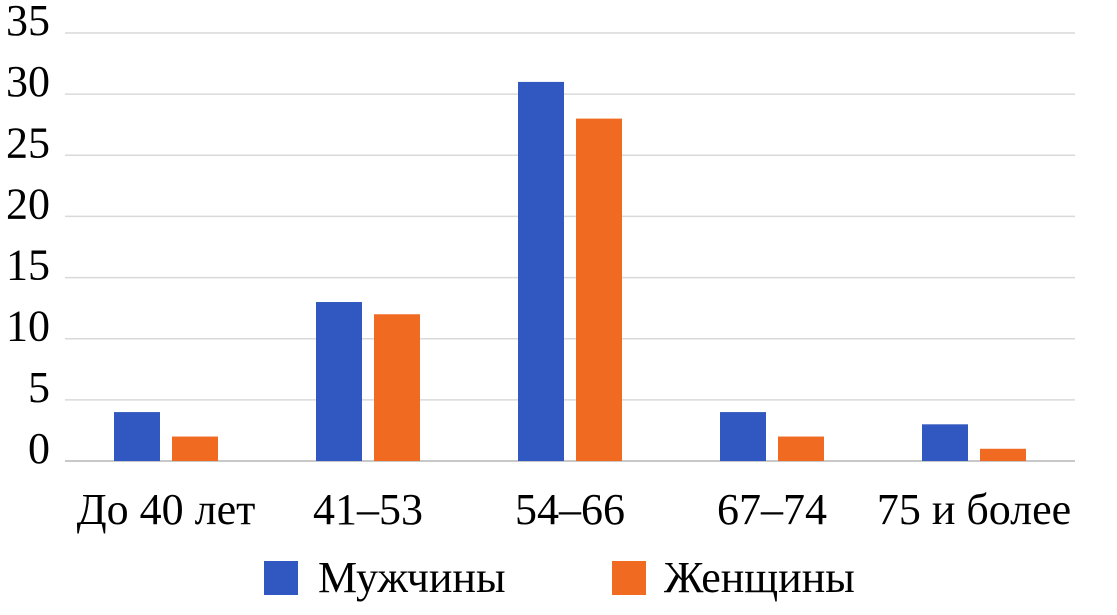  Describe the element at coordinates (368, 509) in the screenshot. I see `x-tick-label: 41–53` at that location.